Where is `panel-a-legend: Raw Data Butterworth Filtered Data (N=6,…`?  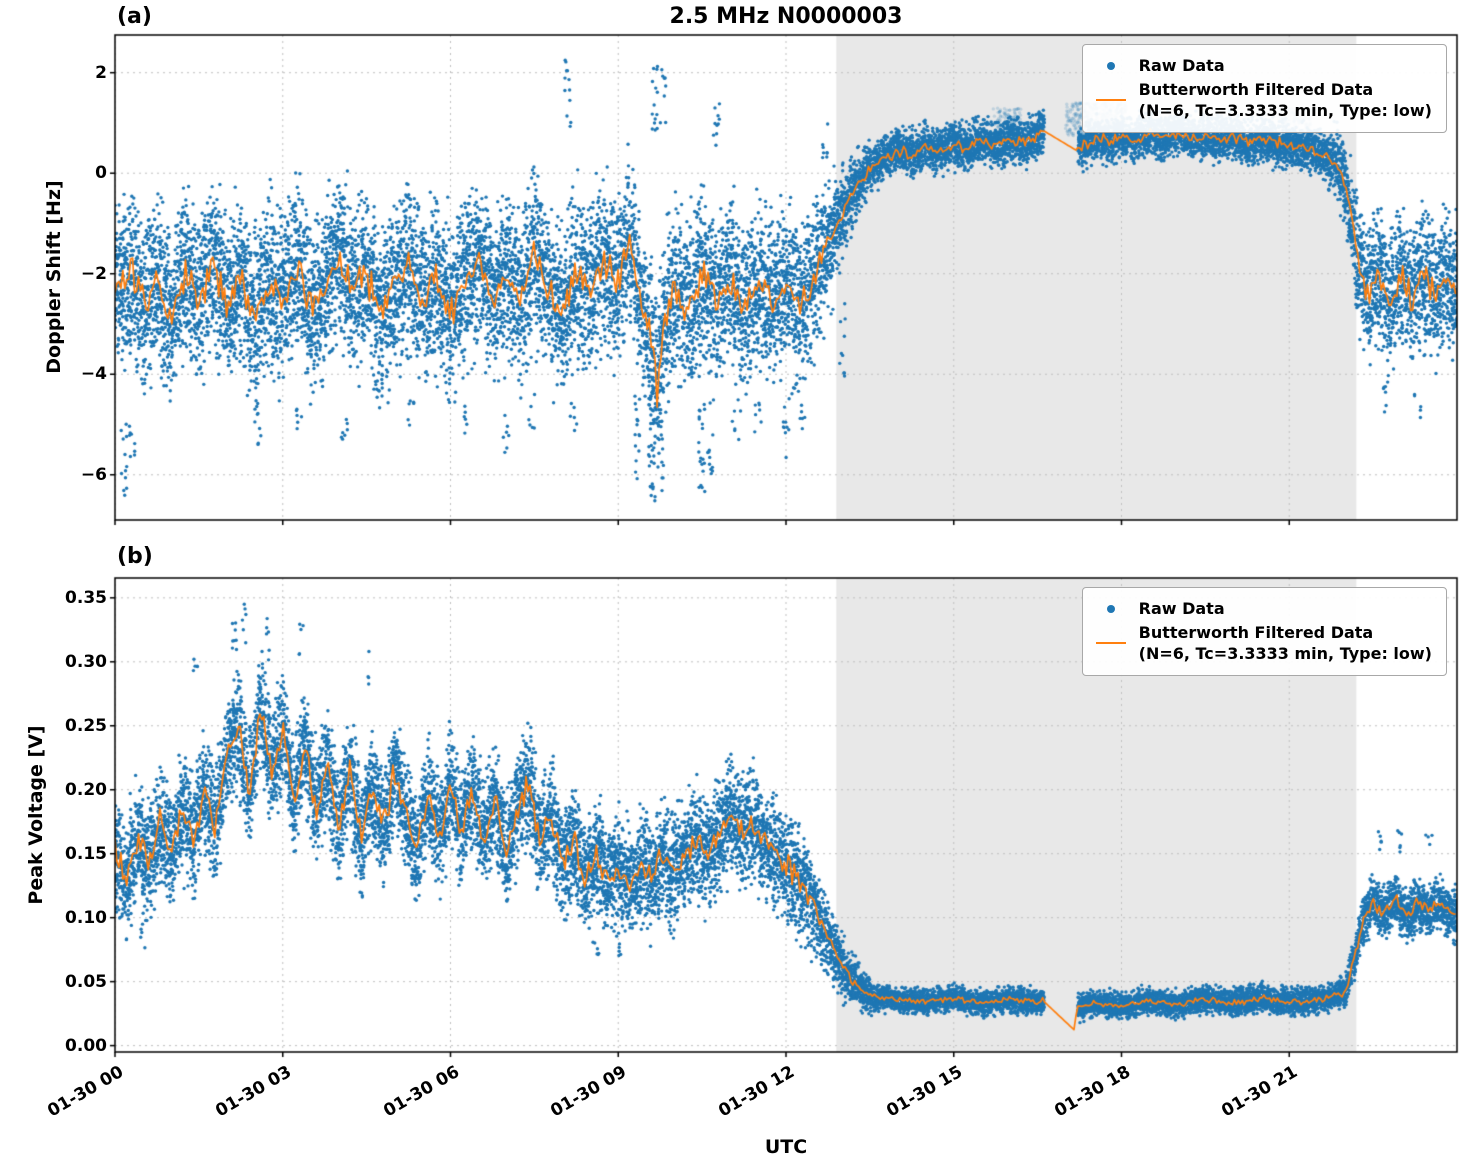
panel-a-legend: Raw Data Butterworth Filtered Data (N=6,… is located at coordinates (1264, 88).